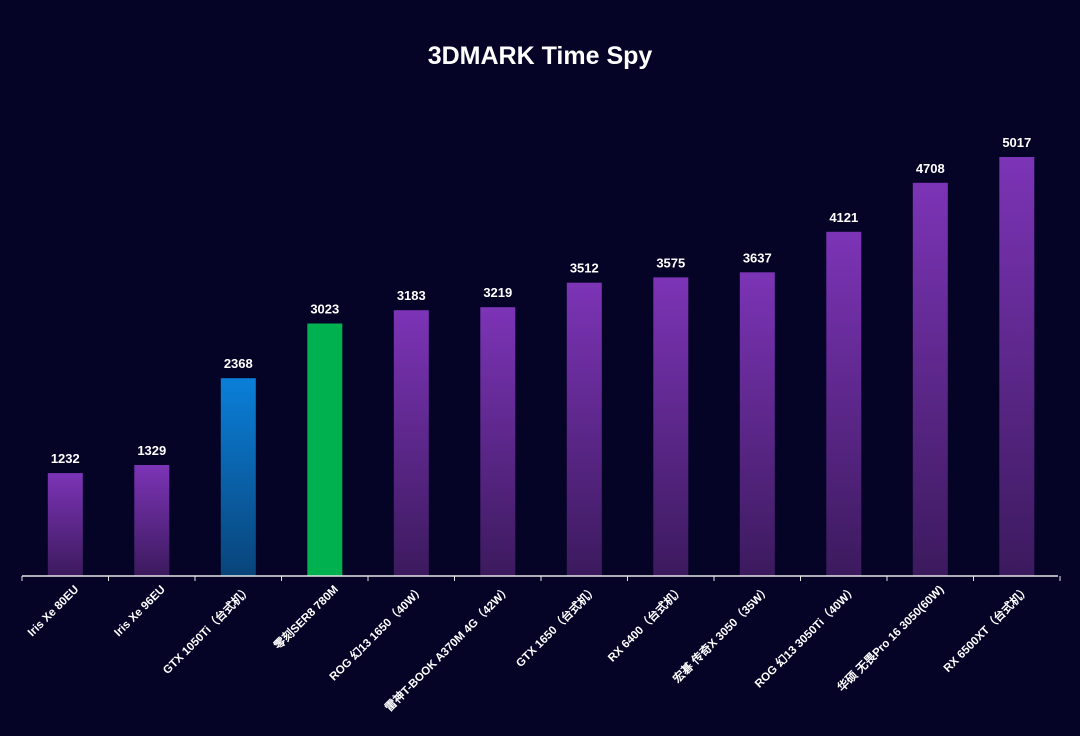 The height and width of the screenshot is (736, 1080). I want to click on bar-value-label: 3023, so click(324, 309).